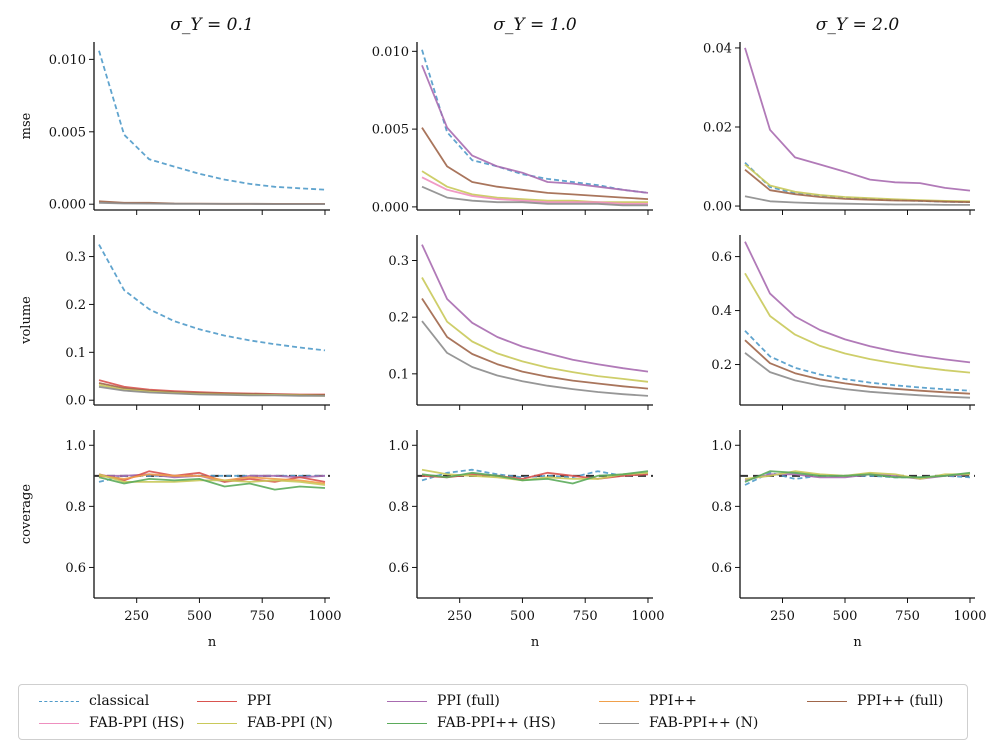 This screenshot has width=998, height=756. Describe the element at coordinates (717, 207) in the screenshot. I see `y-tick-label: 0.00` at that location.